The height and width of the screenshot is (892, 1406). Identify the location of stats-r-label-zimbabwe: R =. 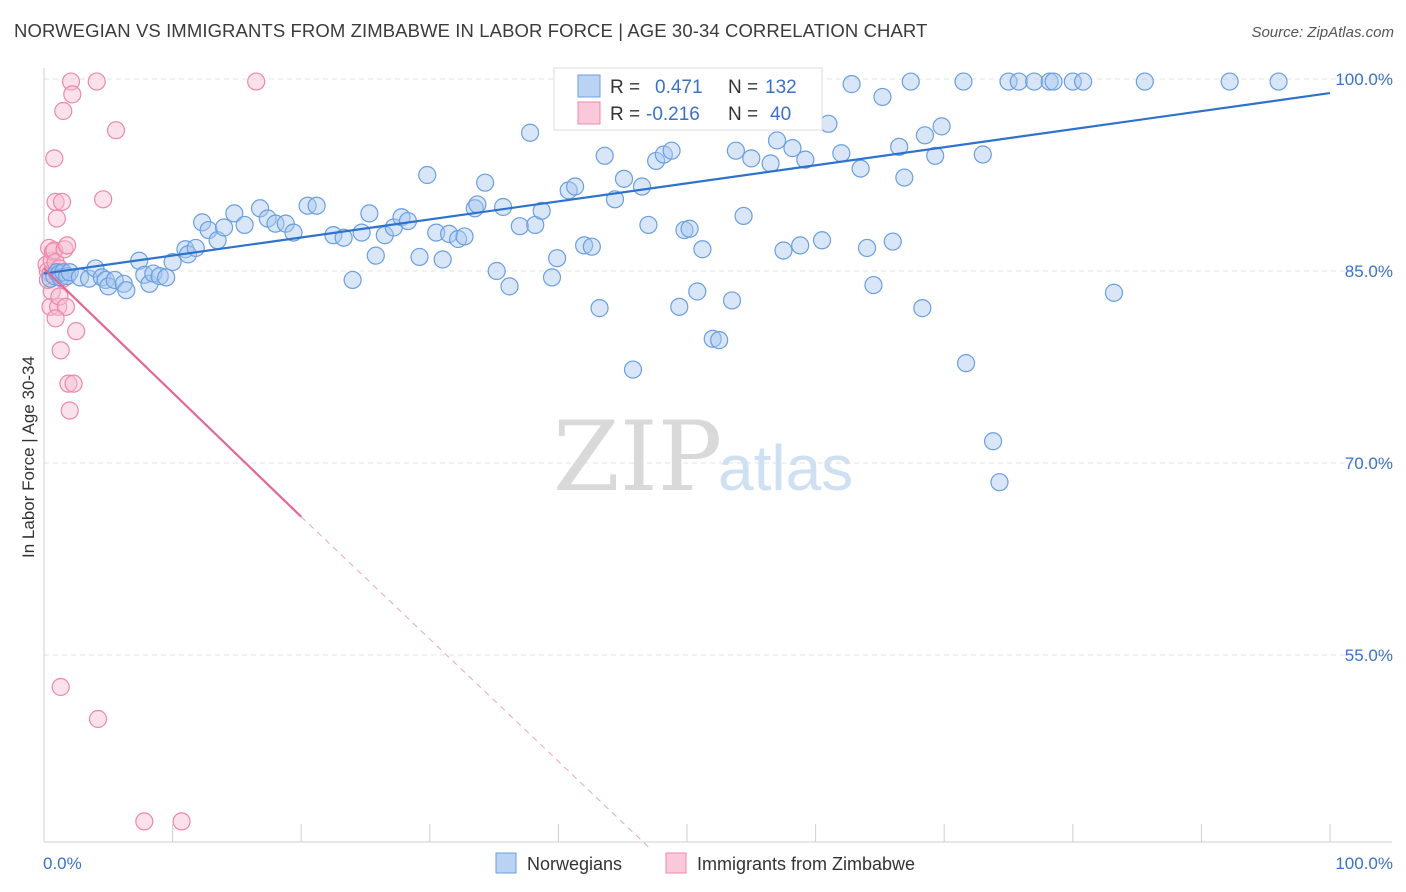
(625, 114).